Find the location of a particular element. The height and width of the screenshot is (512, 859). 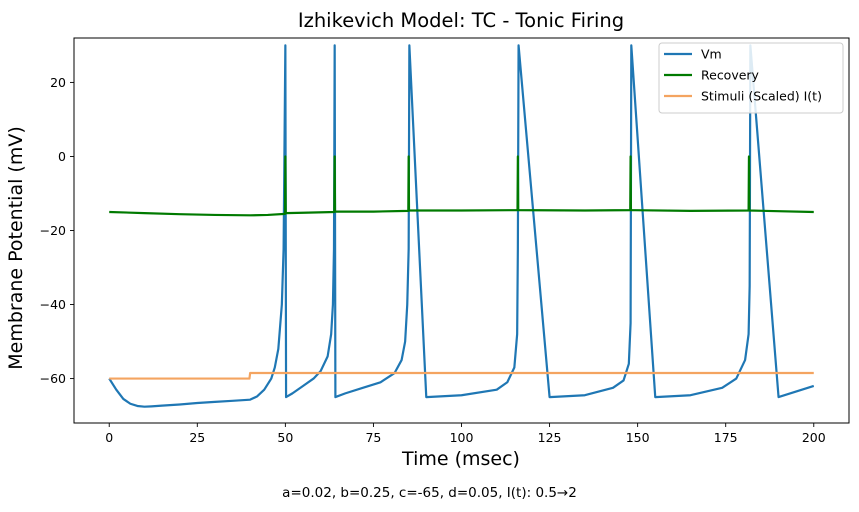

legend-box is located at coordinates (751, 78).